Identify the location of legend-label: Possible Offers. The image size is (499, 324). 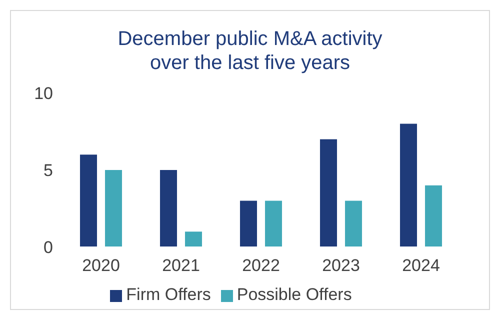
(294, 294).